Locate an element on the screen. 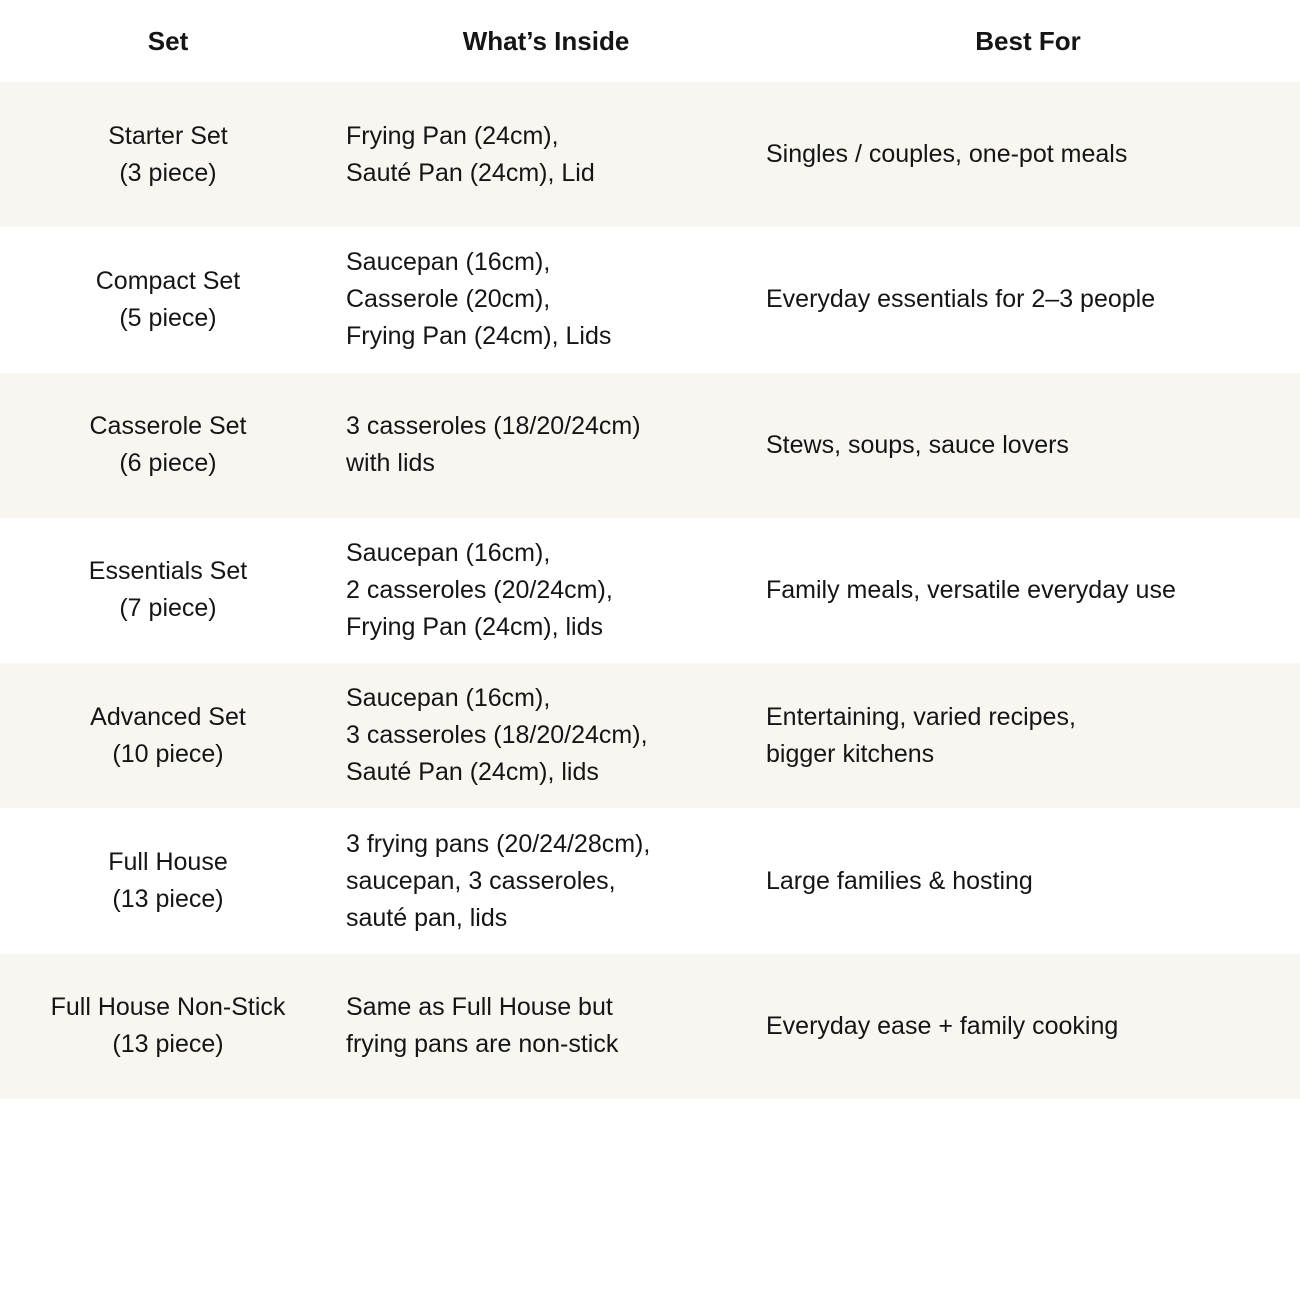 This screenshot has width=1300, height=1300. cell-set: Full House (13 piece) is located at coordinates (168, 880).